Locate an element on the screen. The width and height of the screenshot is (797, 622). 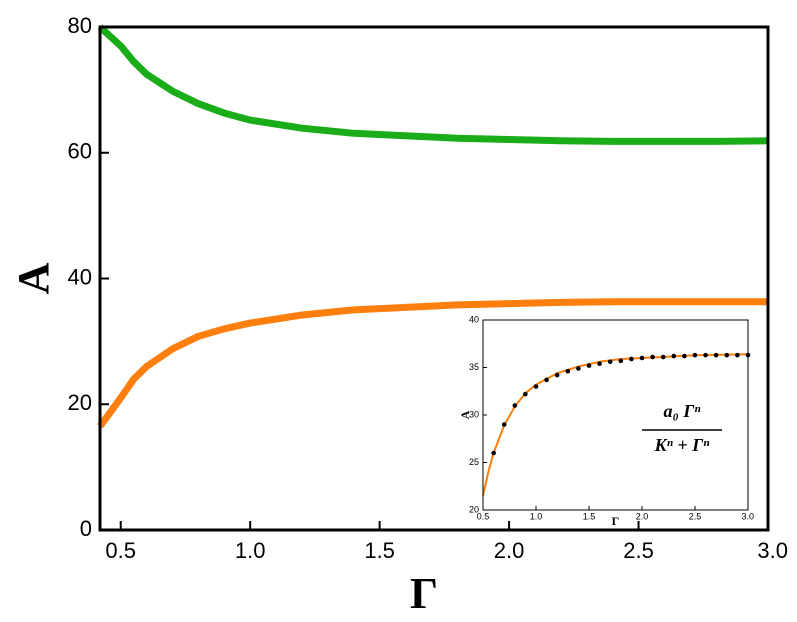
plot-frame is located at coordinates (615, 415).